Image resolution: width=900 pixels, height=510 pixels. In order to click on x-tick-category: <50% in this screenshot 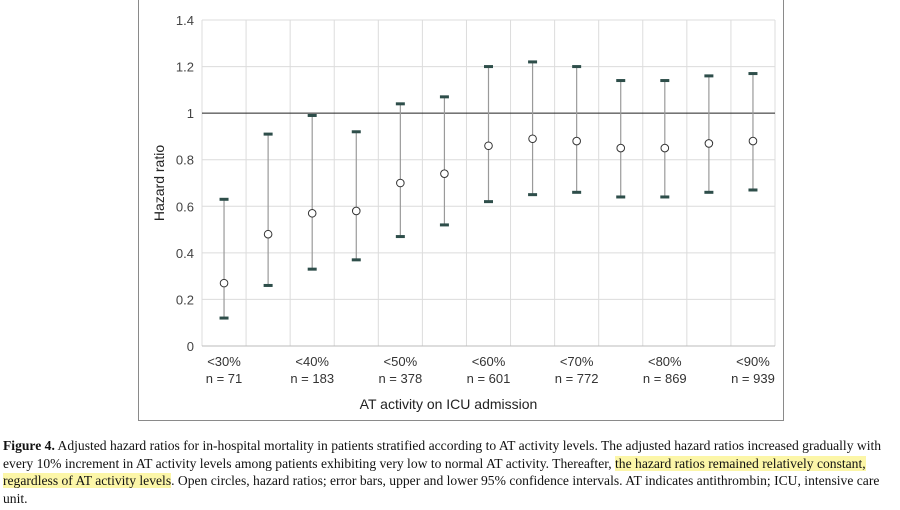, I will do `click(401, 361)`.